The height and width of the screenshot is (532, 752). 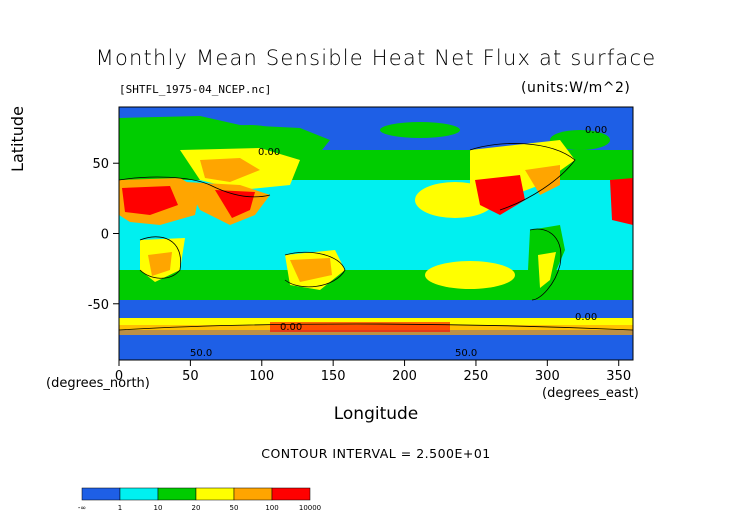 I want to click on legend-label: 1, so click(x=120, y=508).